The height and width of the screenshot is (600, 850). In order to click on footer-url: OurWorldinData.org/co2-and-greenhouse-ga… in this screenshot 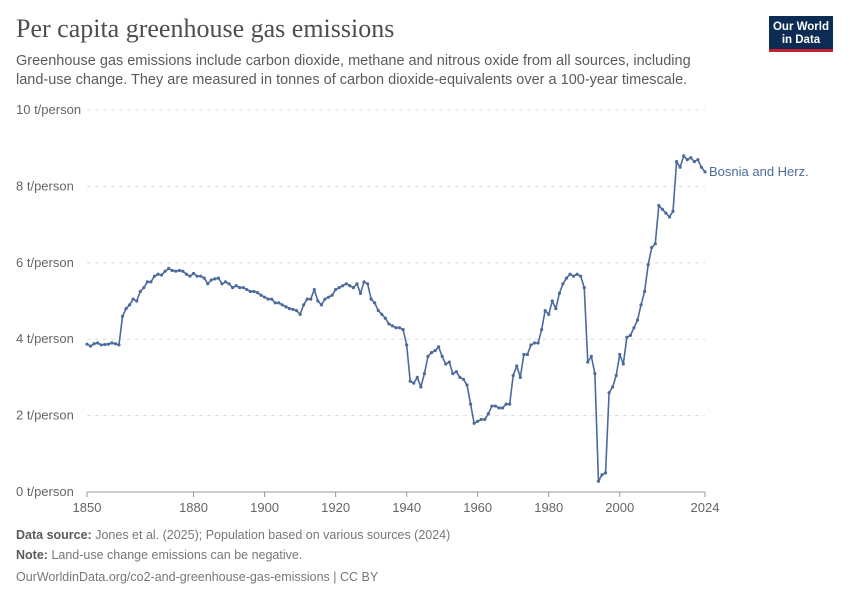, I will do `click(197, 577)`.